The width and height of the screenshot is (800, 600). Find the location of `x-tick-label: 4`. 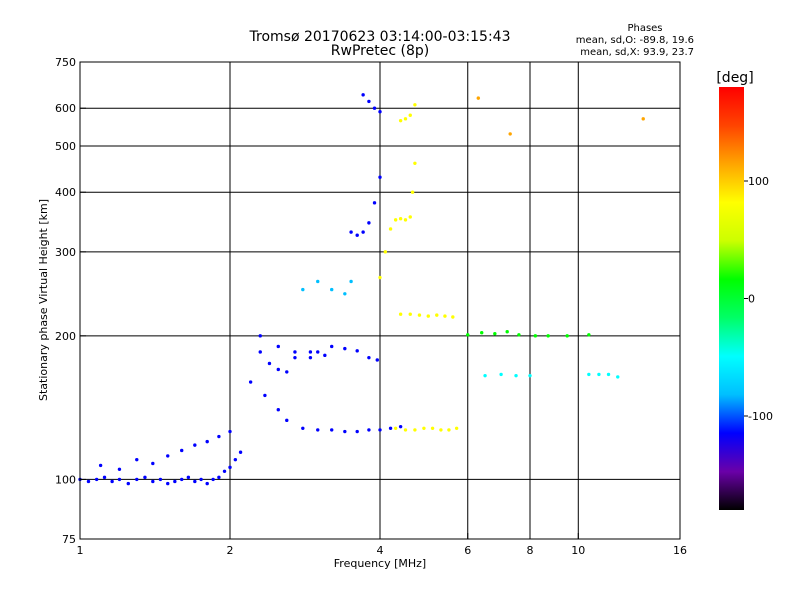

x-tick-label: 4 is located at coordinates (380, 550).